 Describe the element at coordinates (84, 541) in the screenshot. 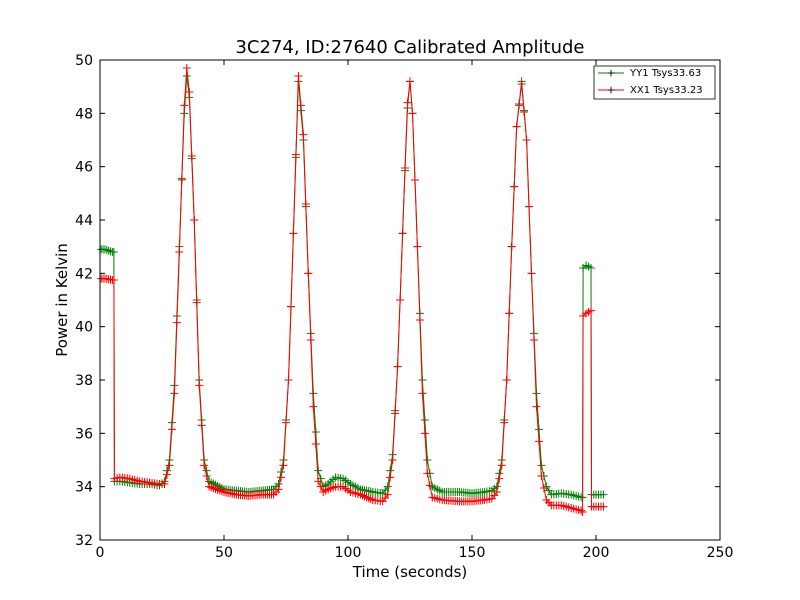

I see `y-tick-label: 32` at that location.